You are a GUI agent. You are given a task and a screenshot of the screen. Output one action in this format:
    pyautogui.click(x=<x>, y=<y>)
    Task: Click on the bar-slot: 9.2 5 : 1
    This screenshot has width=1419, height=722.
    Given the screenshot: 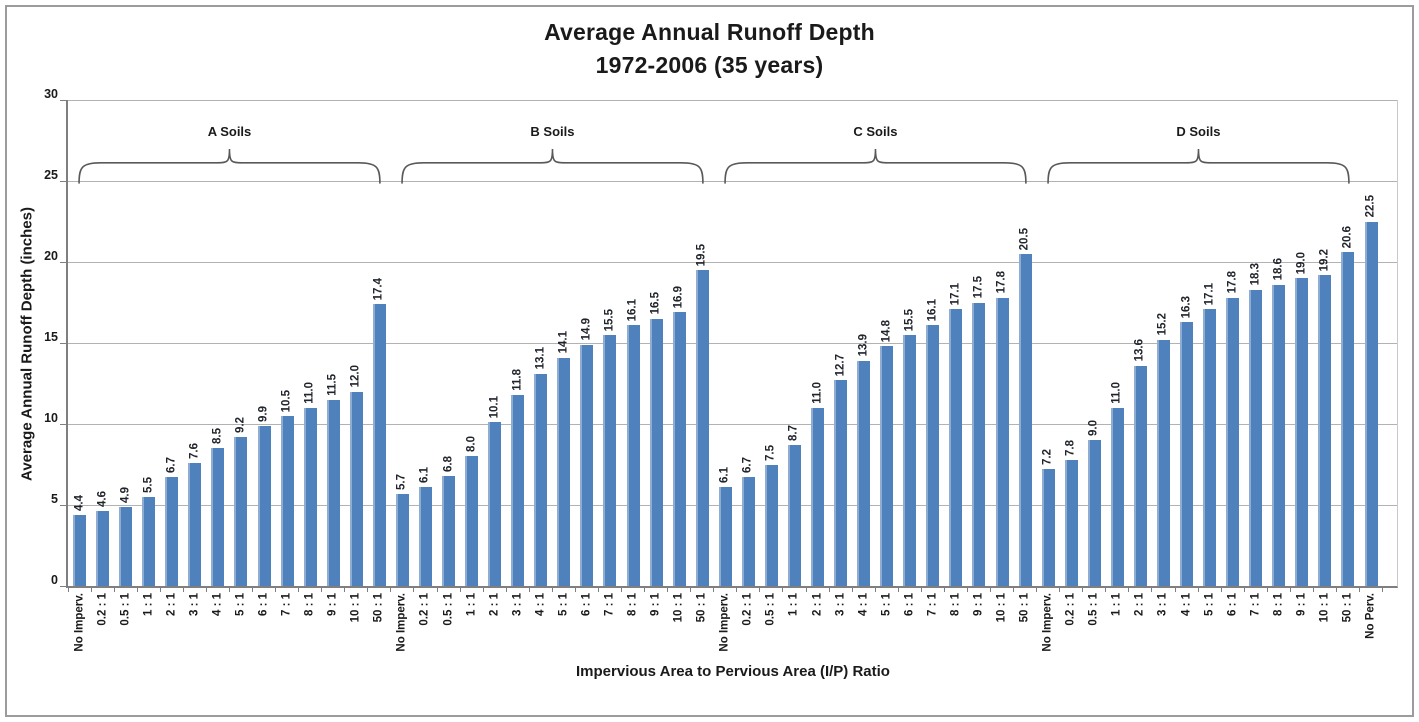 What is the action you would take?
    pyautogui.click(x=241, y=358)
    